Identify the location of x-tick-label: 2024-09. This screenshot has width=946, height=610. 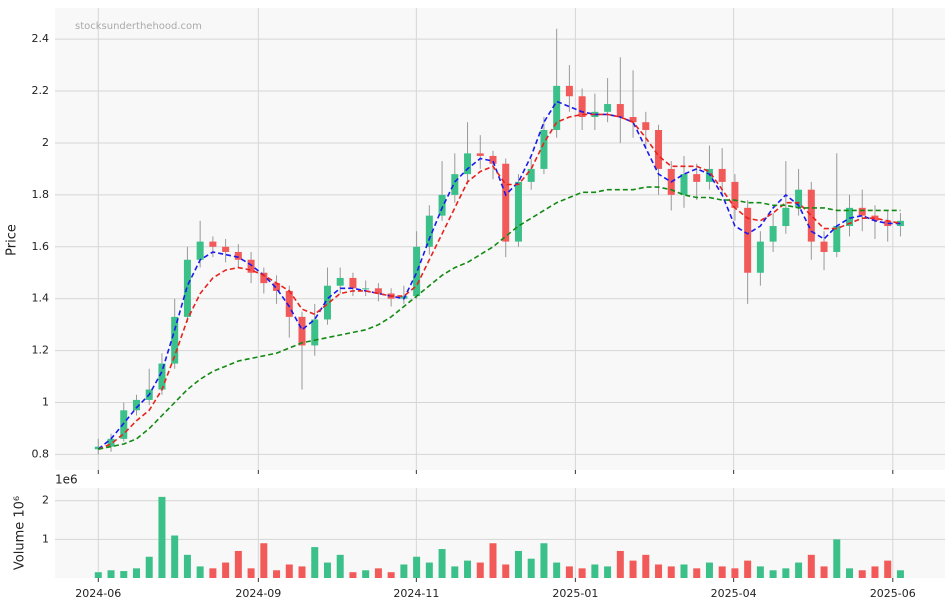
(258, 593).